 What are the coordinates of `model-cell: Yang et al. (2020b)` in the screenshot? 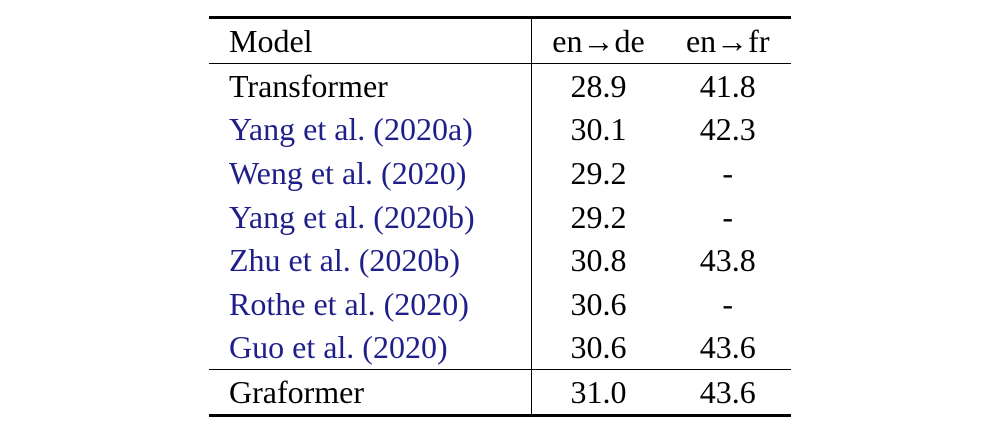 It's located at (371, 216).